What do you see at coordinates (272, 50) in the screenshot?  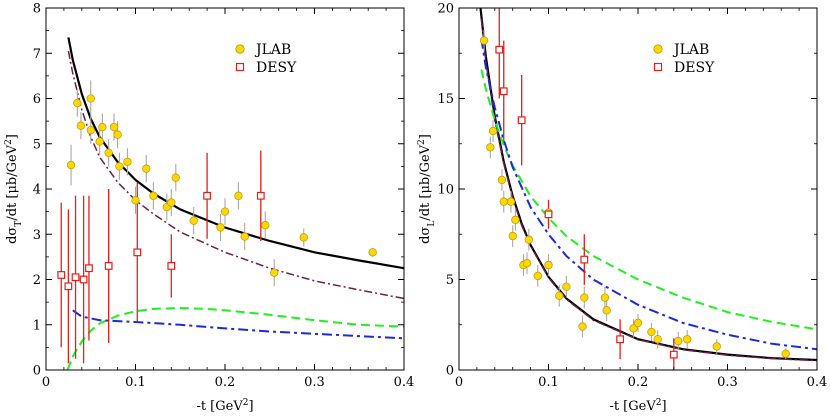 I see `left-legend-jlab-label: JLAB` at bounding box center [272, 50].